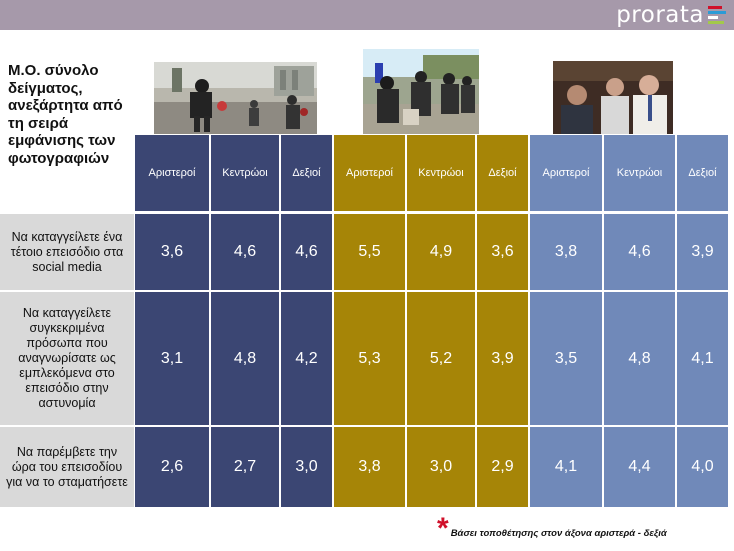  I want to click on prorata-logo: prorata, so click(671, 15).